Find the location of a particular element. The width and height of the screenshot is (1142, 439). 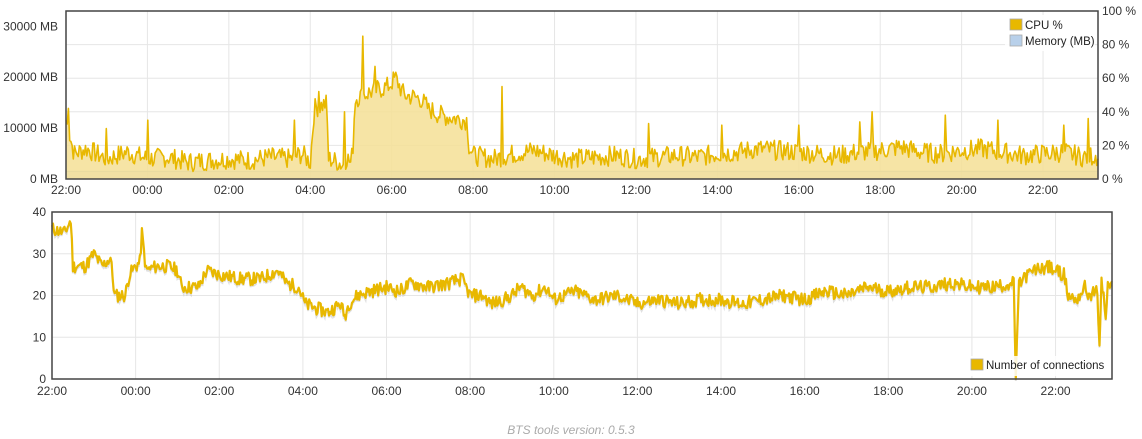

version-footer: BTS tools version: 0.5.3 is located at coordinates (571, 430).